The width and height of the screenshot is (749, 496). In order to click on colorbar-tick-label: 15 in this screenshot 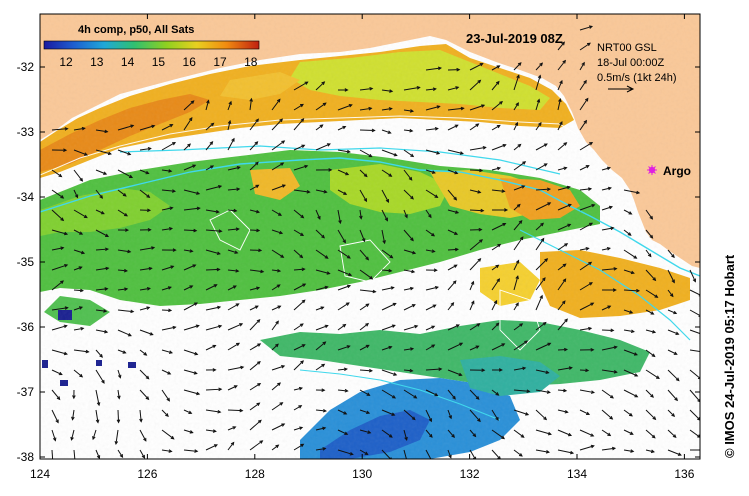, I will do `click(159, 62)`.